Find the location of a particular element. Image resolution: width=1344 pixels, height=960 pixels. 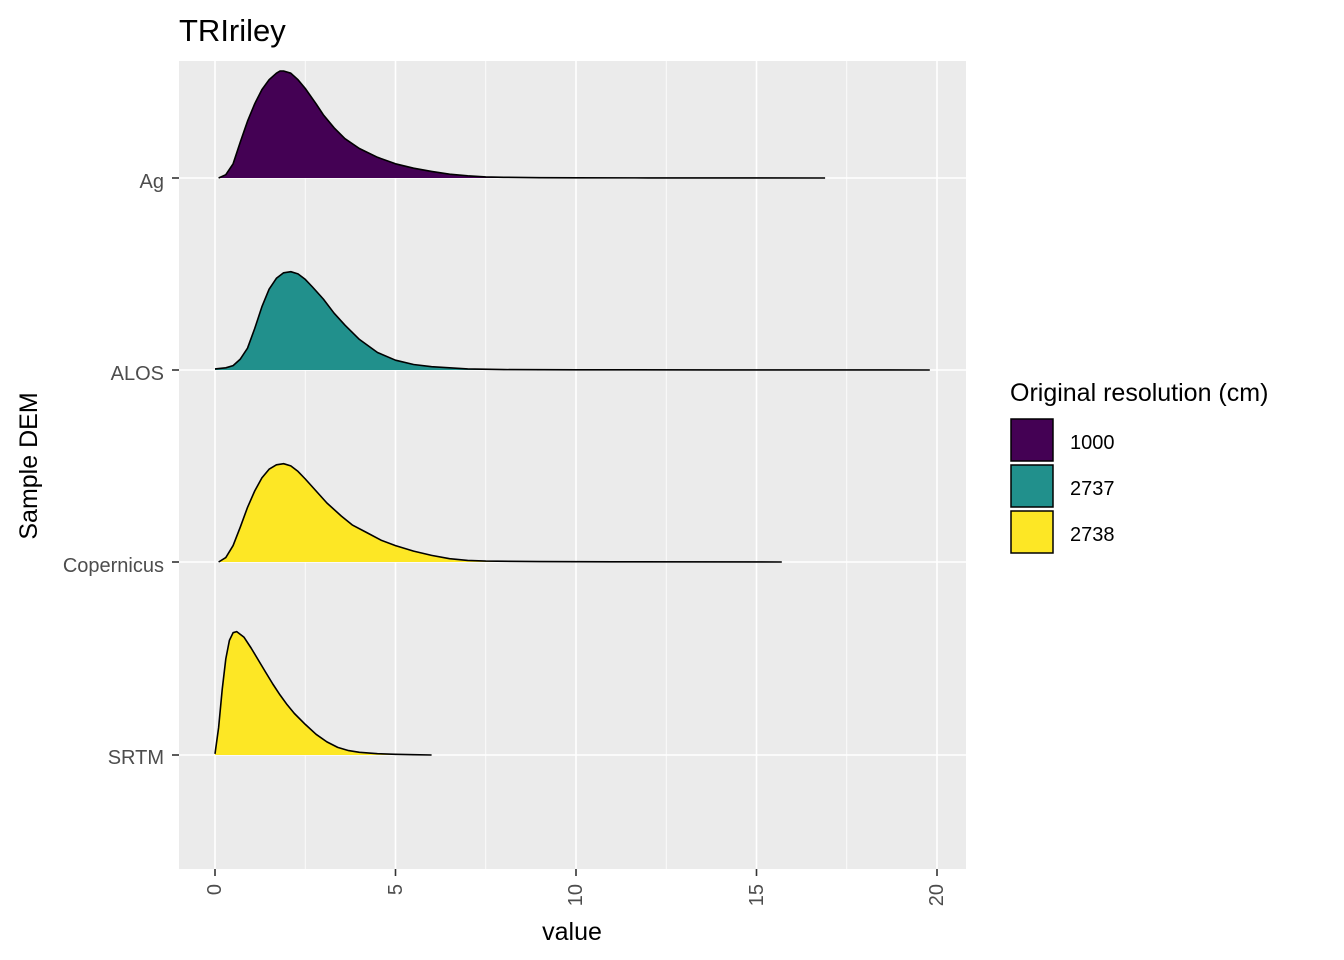

x-axis: 0 5 10 15 20 is located at coordinates (576, 887).